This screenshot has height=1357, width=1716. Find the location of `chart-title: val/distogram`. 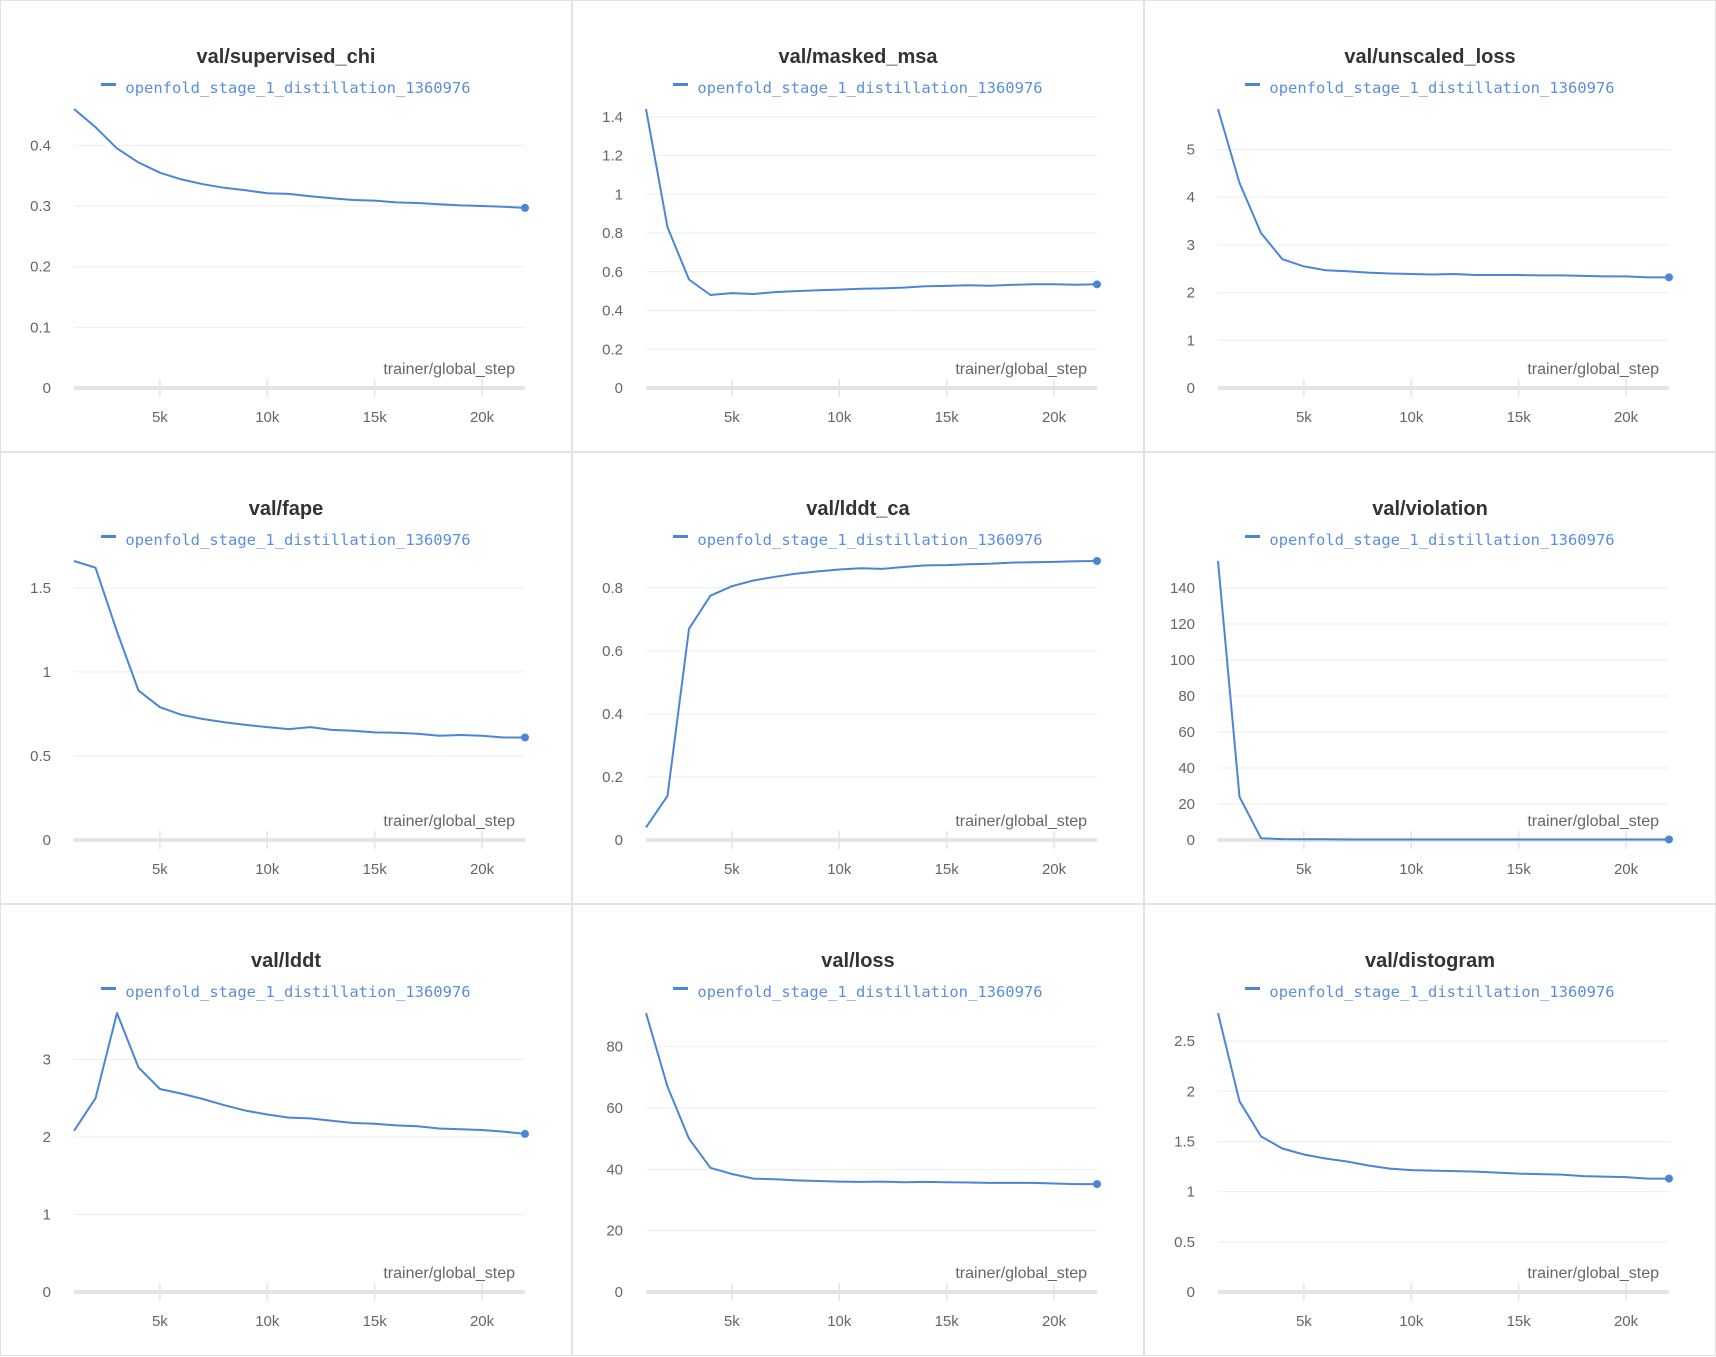

chart-title: val/distogram is located at coordinates (1430, 961).